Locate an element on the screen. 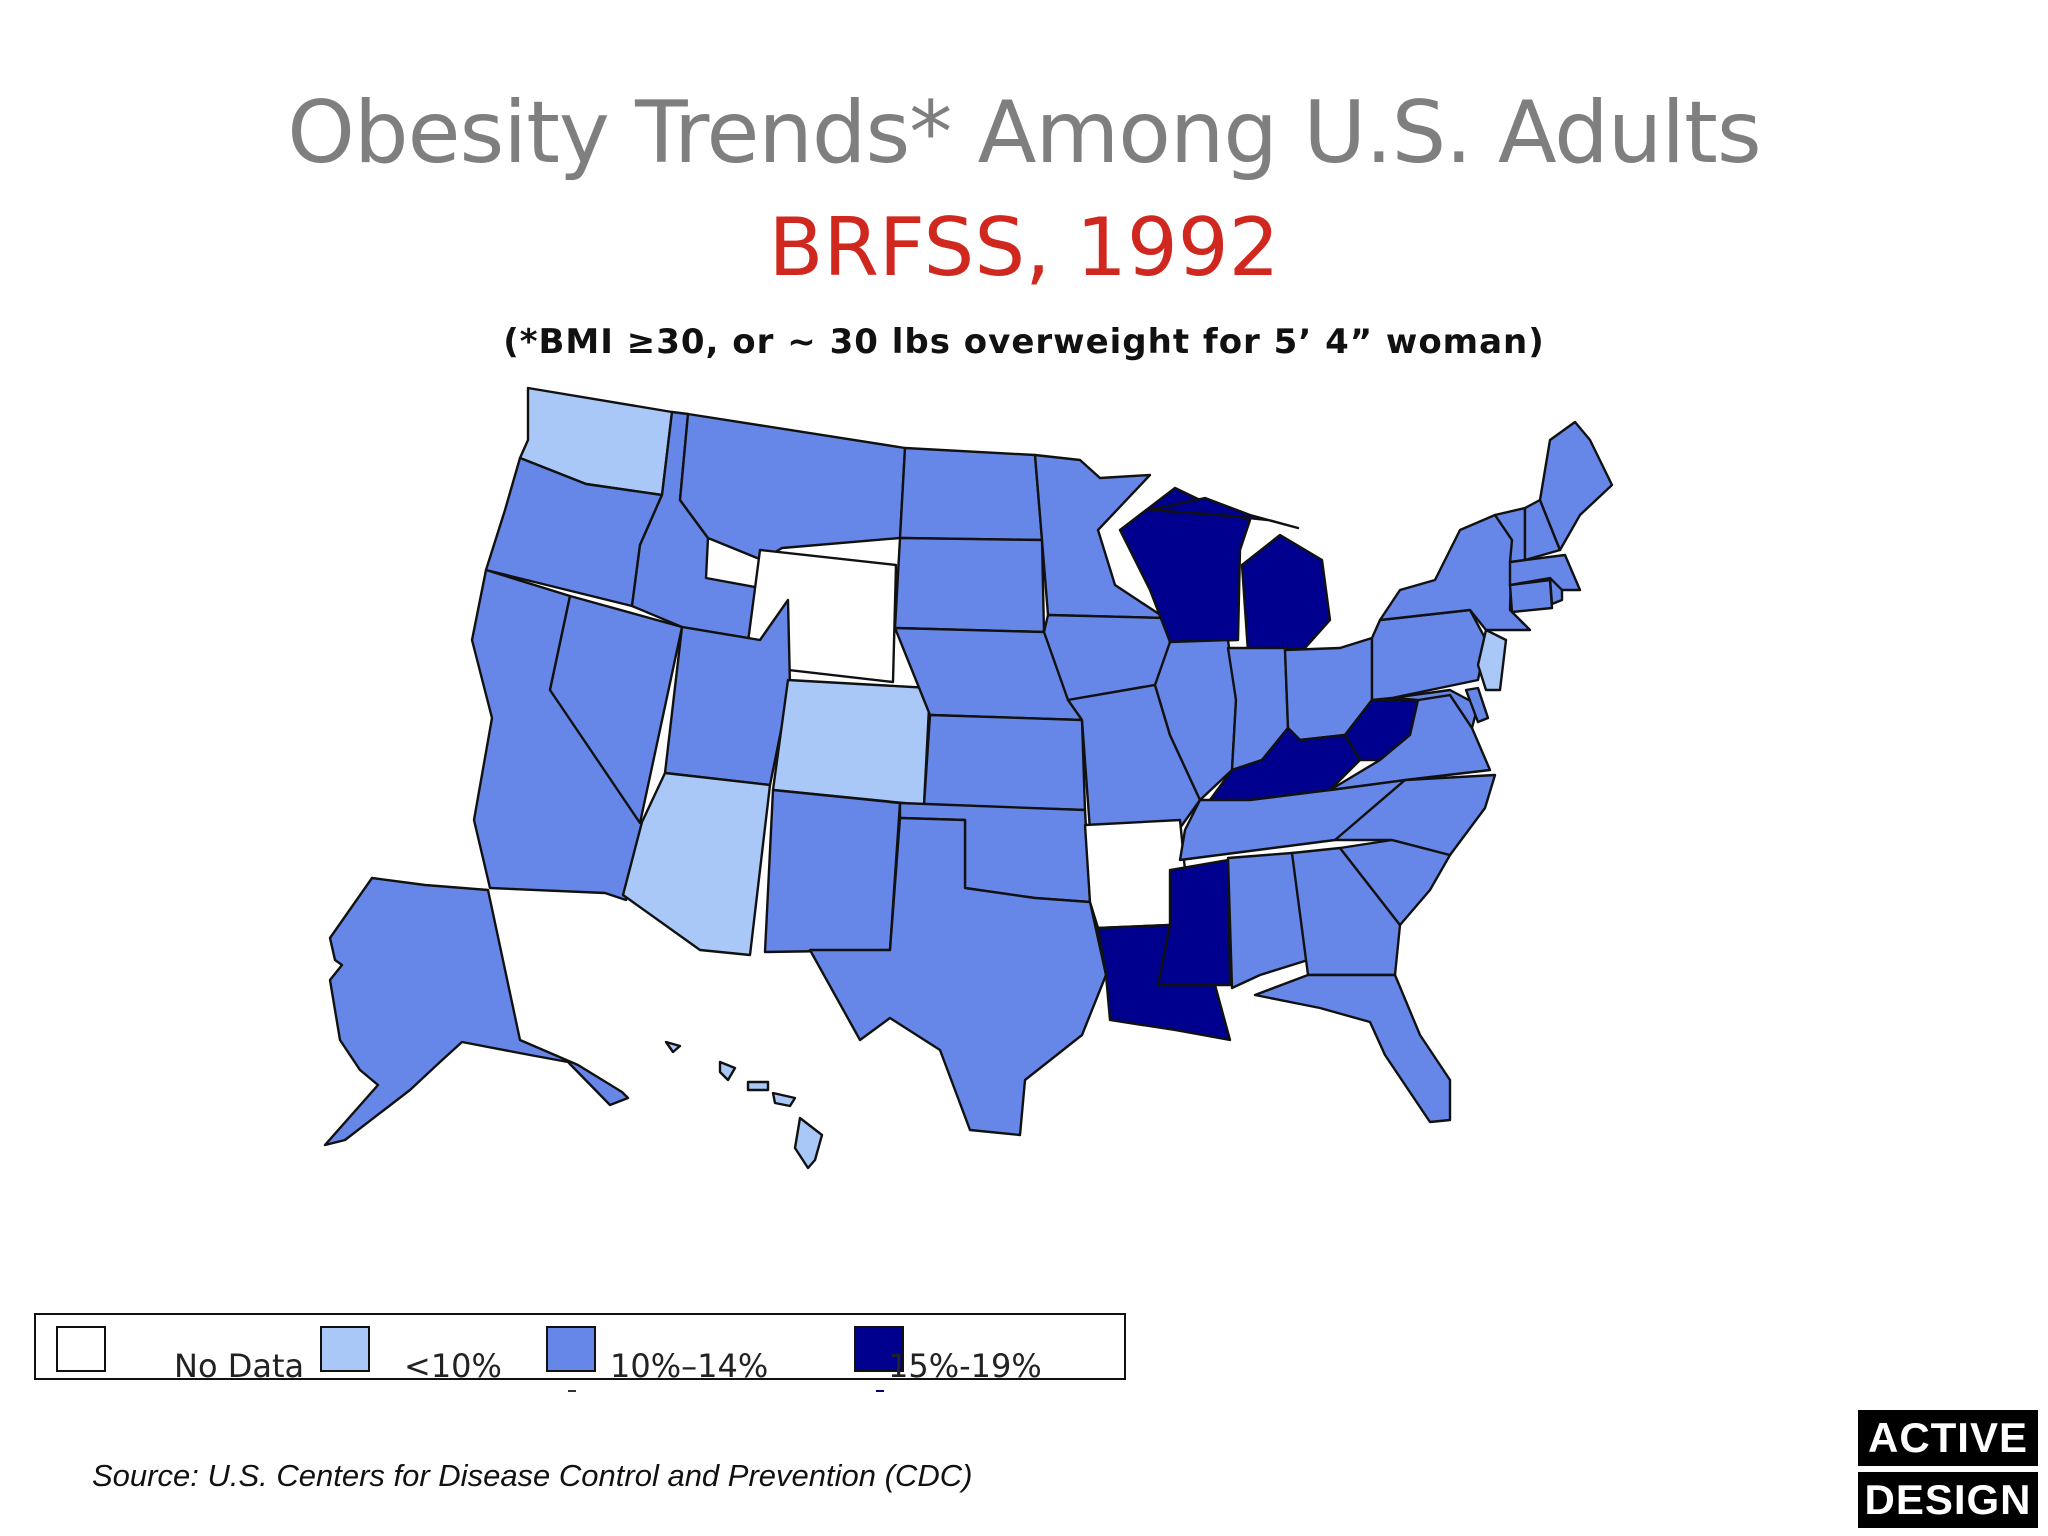 This screenshot has height=1536, width=2048. state-south-dakota is located at coordinates (969, 585).